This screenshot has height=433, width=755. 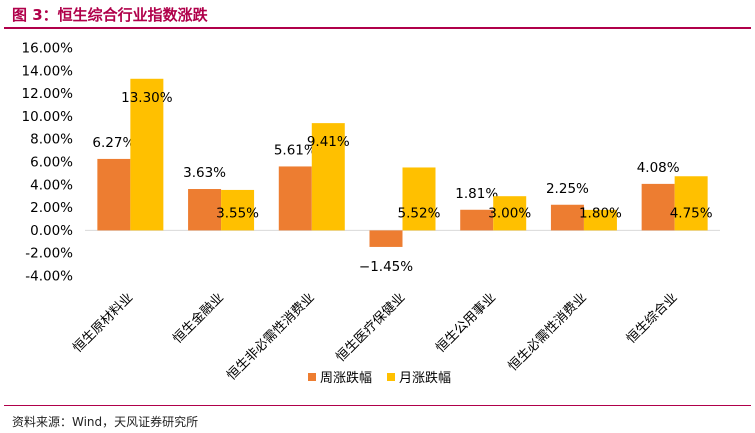 What do you see at coordinates (198, 318) in the screenshot?
I see `x-tick-label: 恒生金融业` at bounding box center [198, 318].